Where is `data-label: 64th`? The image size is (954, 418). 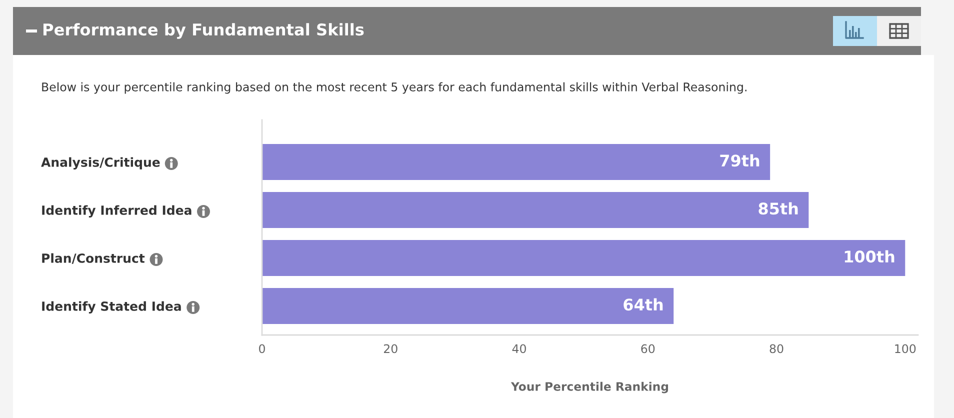 data-label: 64th is located at coordinates (643, 304).